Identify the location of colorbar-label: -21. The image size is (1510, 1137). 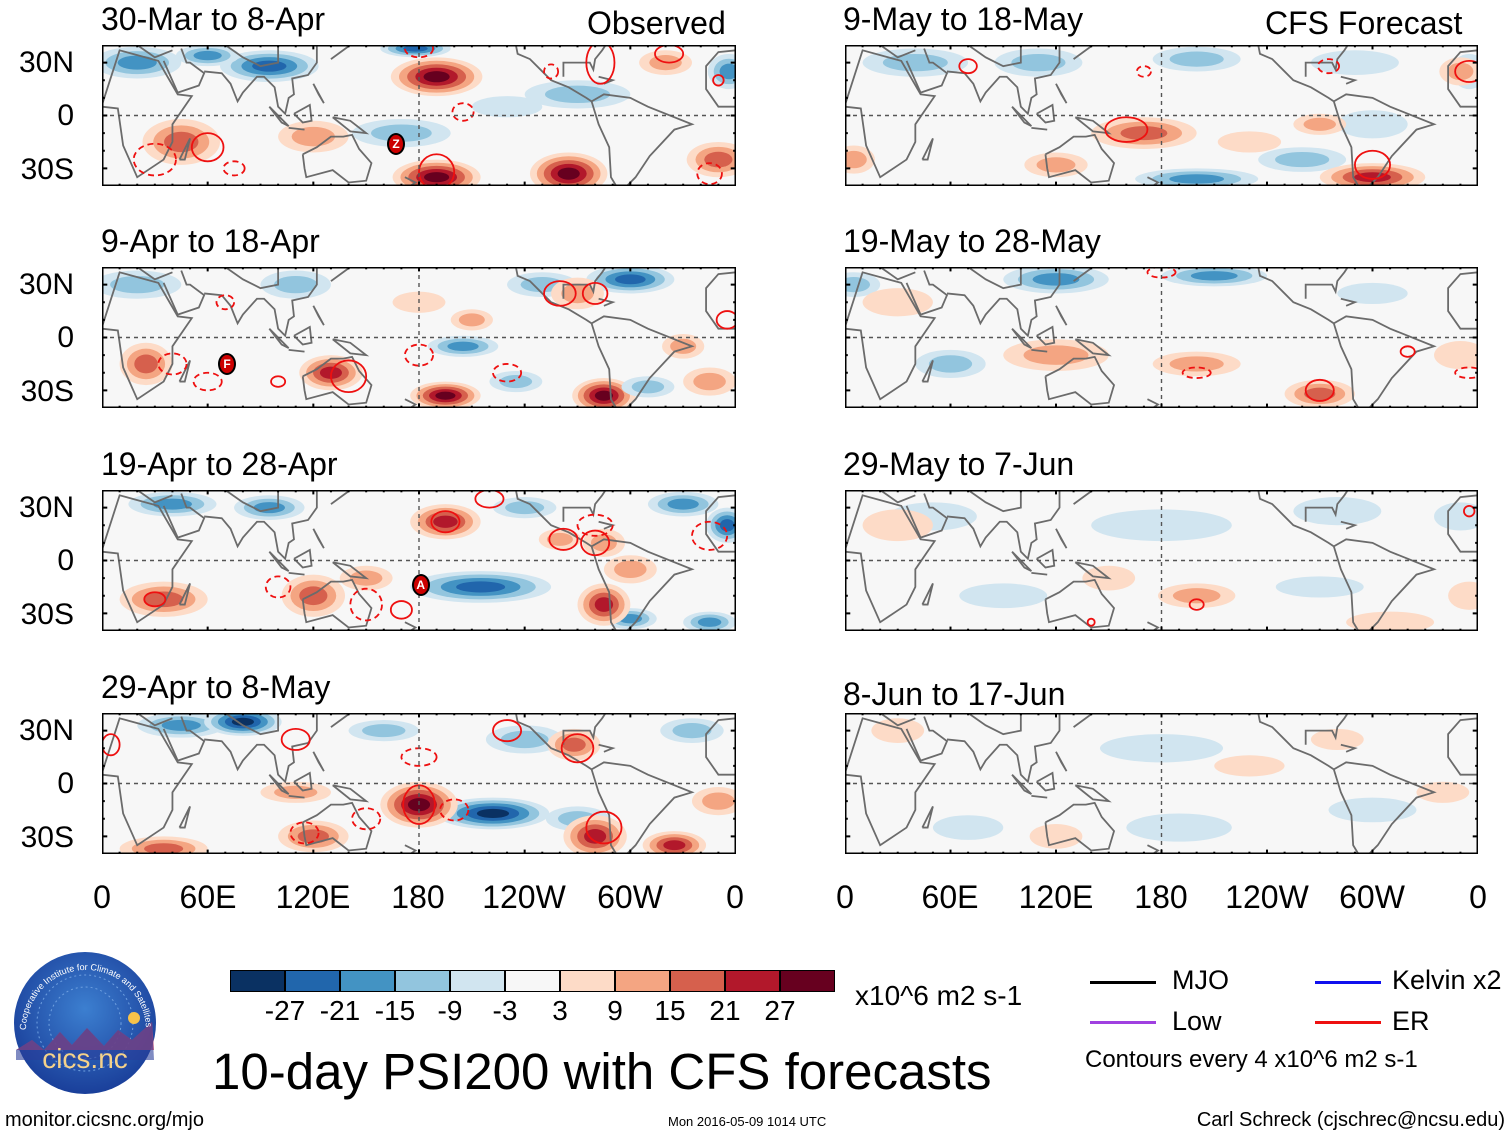
(340, 1010).